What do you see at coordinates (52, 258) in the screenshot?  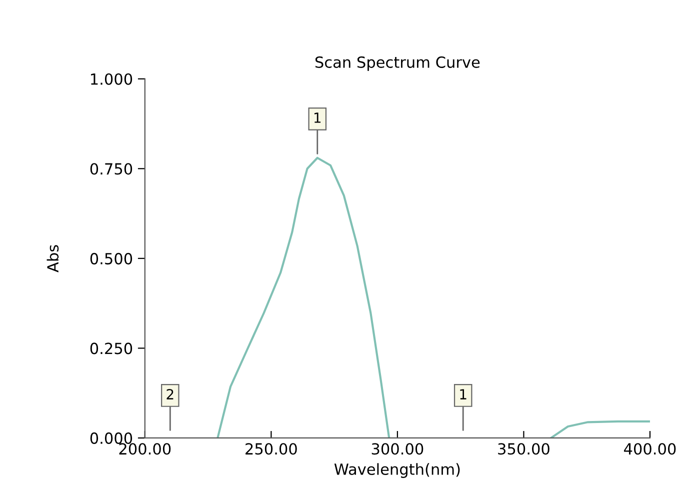 I see `y-axis-title: Abs` at bounding box center [52, 258].